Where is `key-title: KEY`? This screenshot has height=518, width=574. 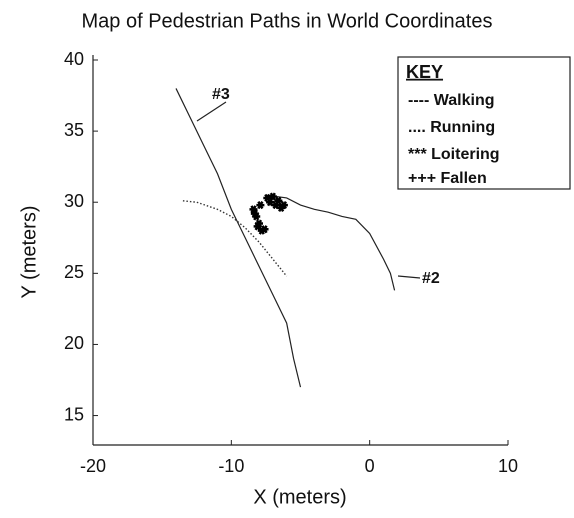
key-title: KEY is located at coordinates (424, 72).